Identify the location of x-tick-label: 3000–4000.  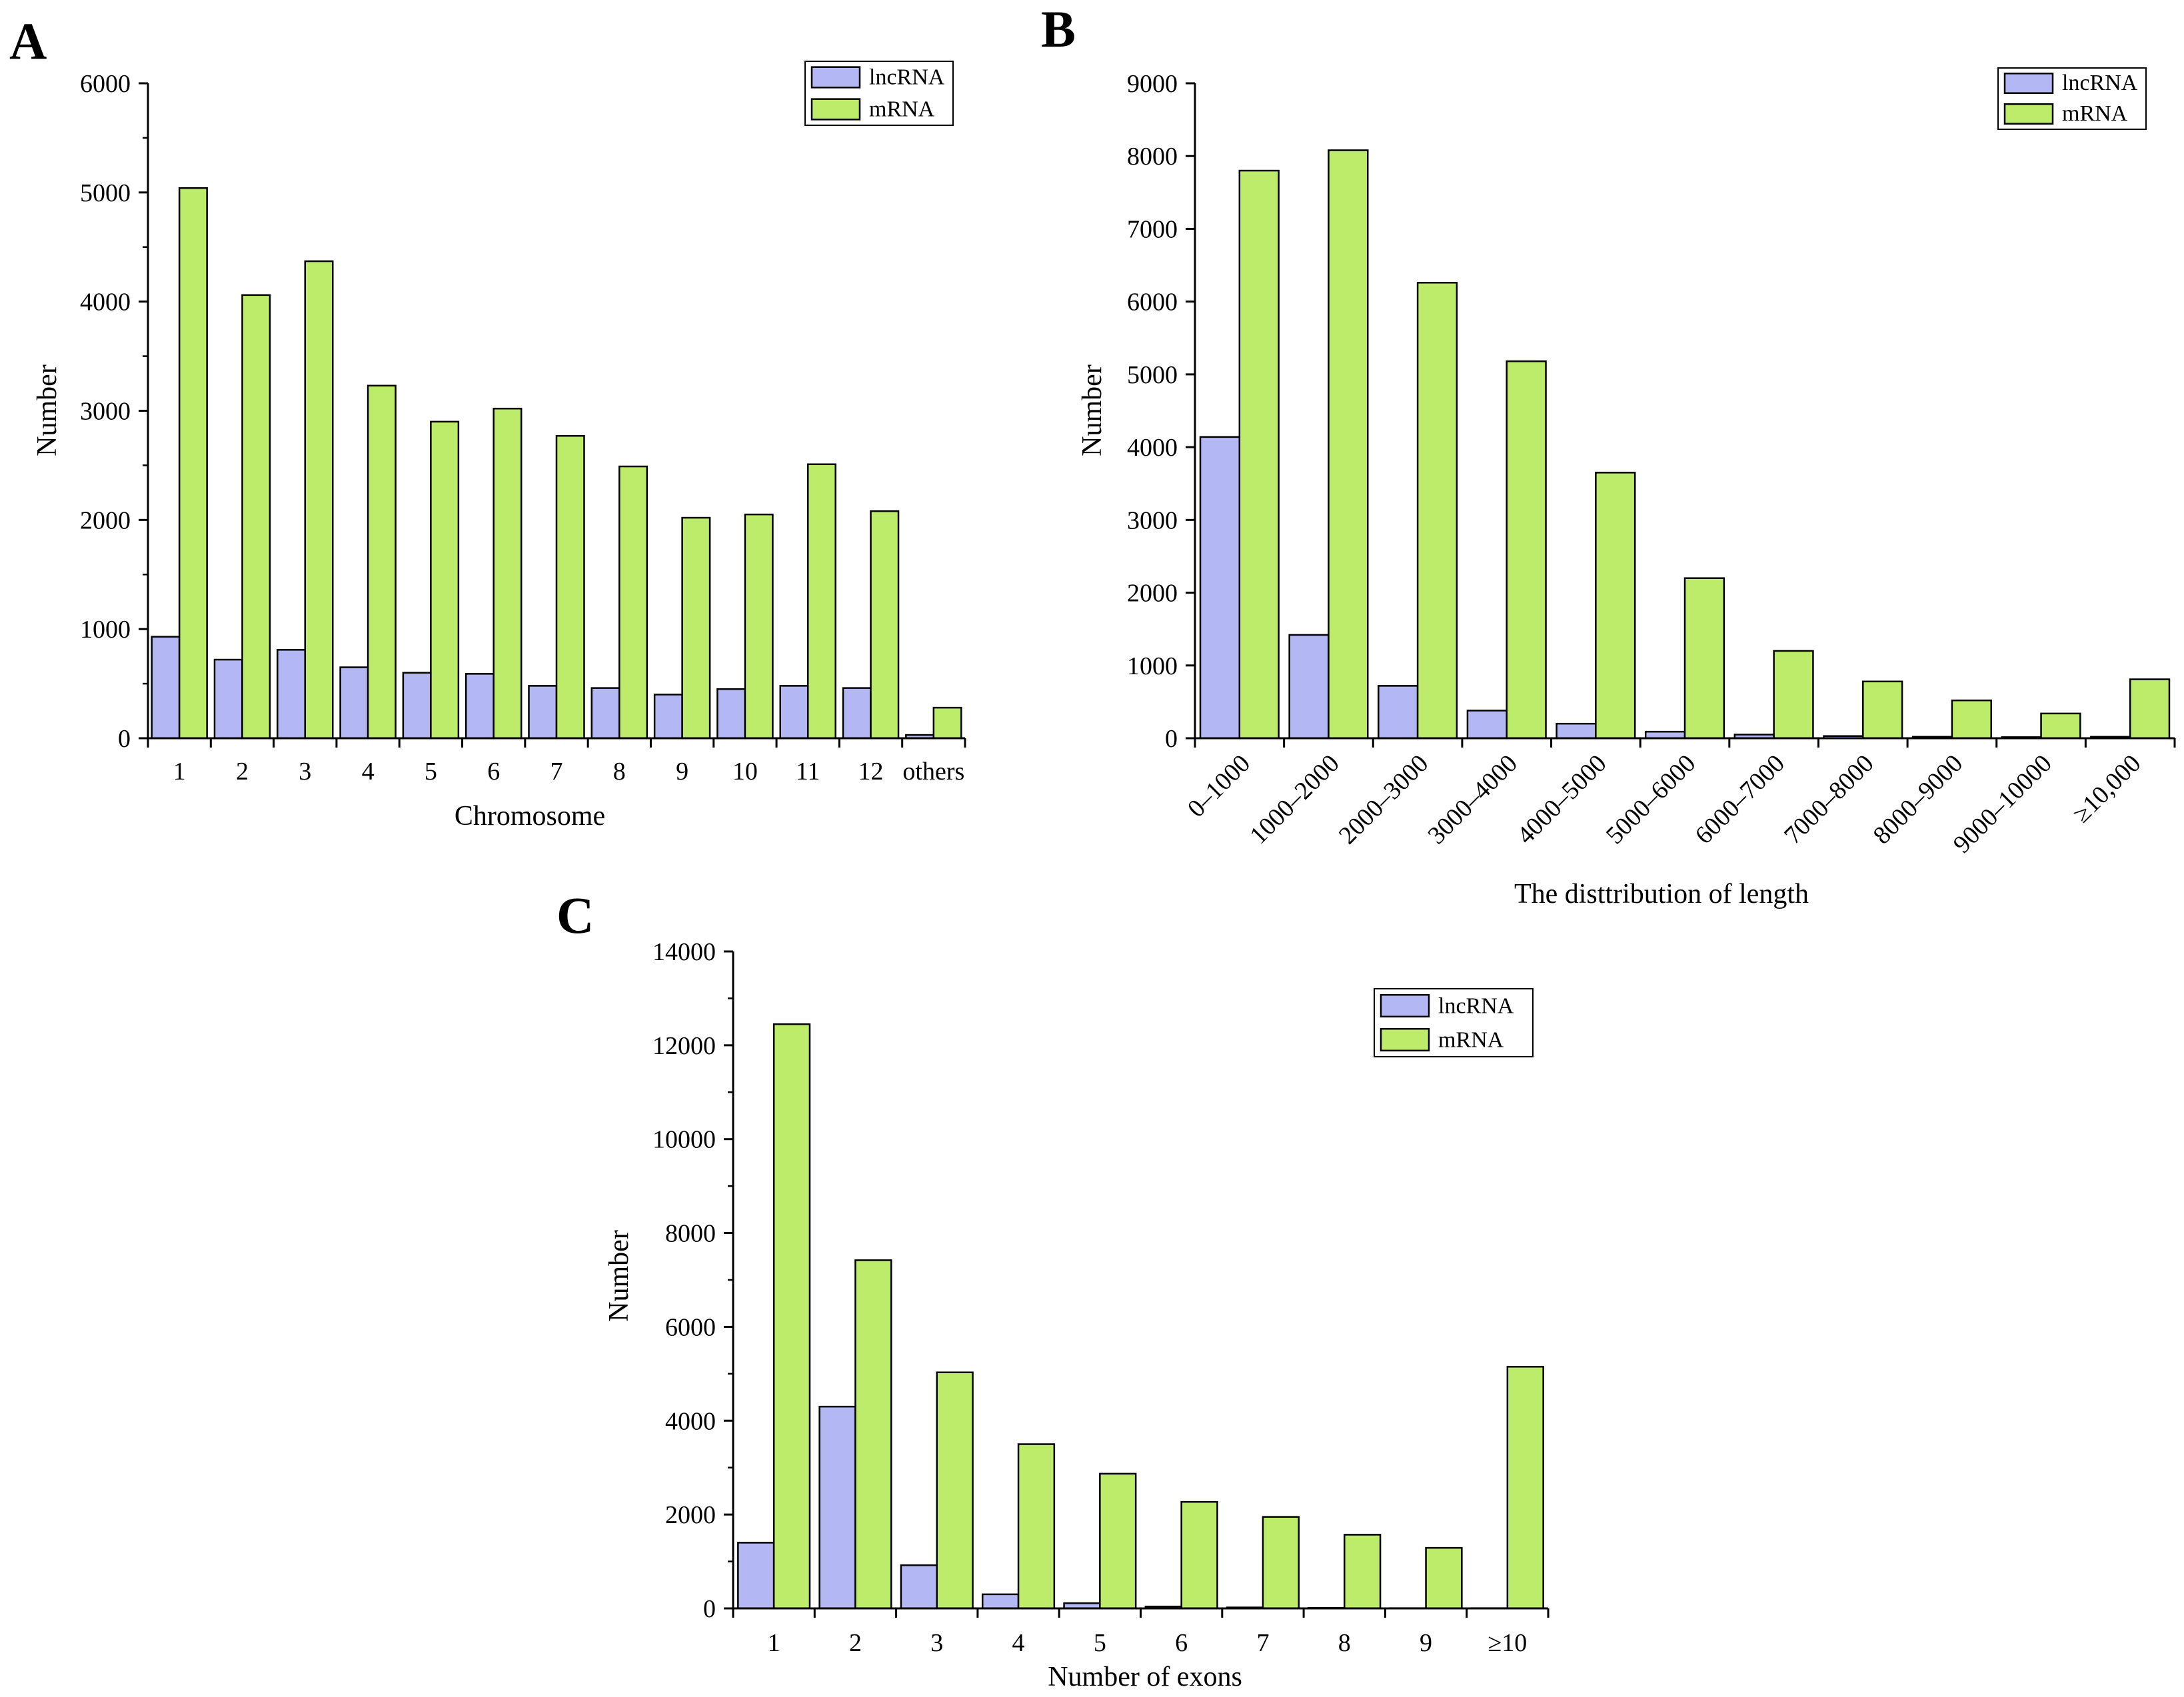
(1472, 800).